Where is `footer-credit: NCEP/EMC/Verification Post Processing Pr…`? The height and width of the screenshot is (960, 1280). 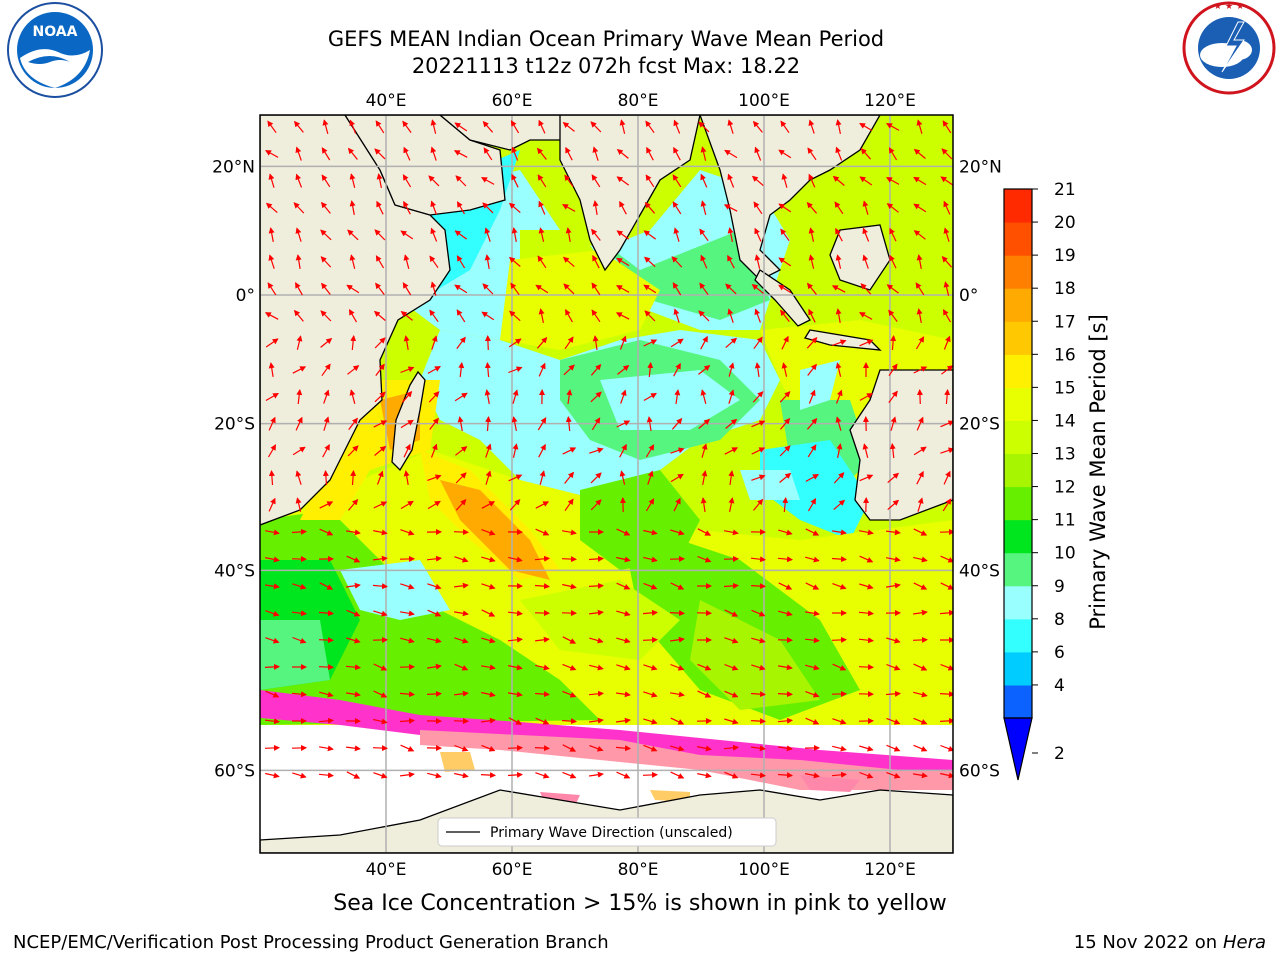
footer-credit: NCEP/EMC/Verification Post Processing Pr… is located at coordinates (311, 942).